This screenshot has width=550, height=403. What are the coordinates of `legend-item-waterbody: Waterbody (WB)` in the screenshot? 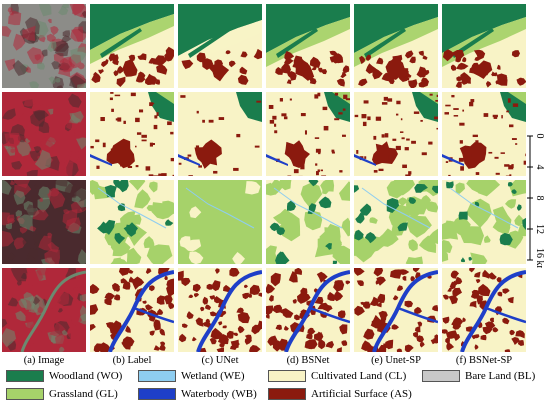 It's located at (197, 394).